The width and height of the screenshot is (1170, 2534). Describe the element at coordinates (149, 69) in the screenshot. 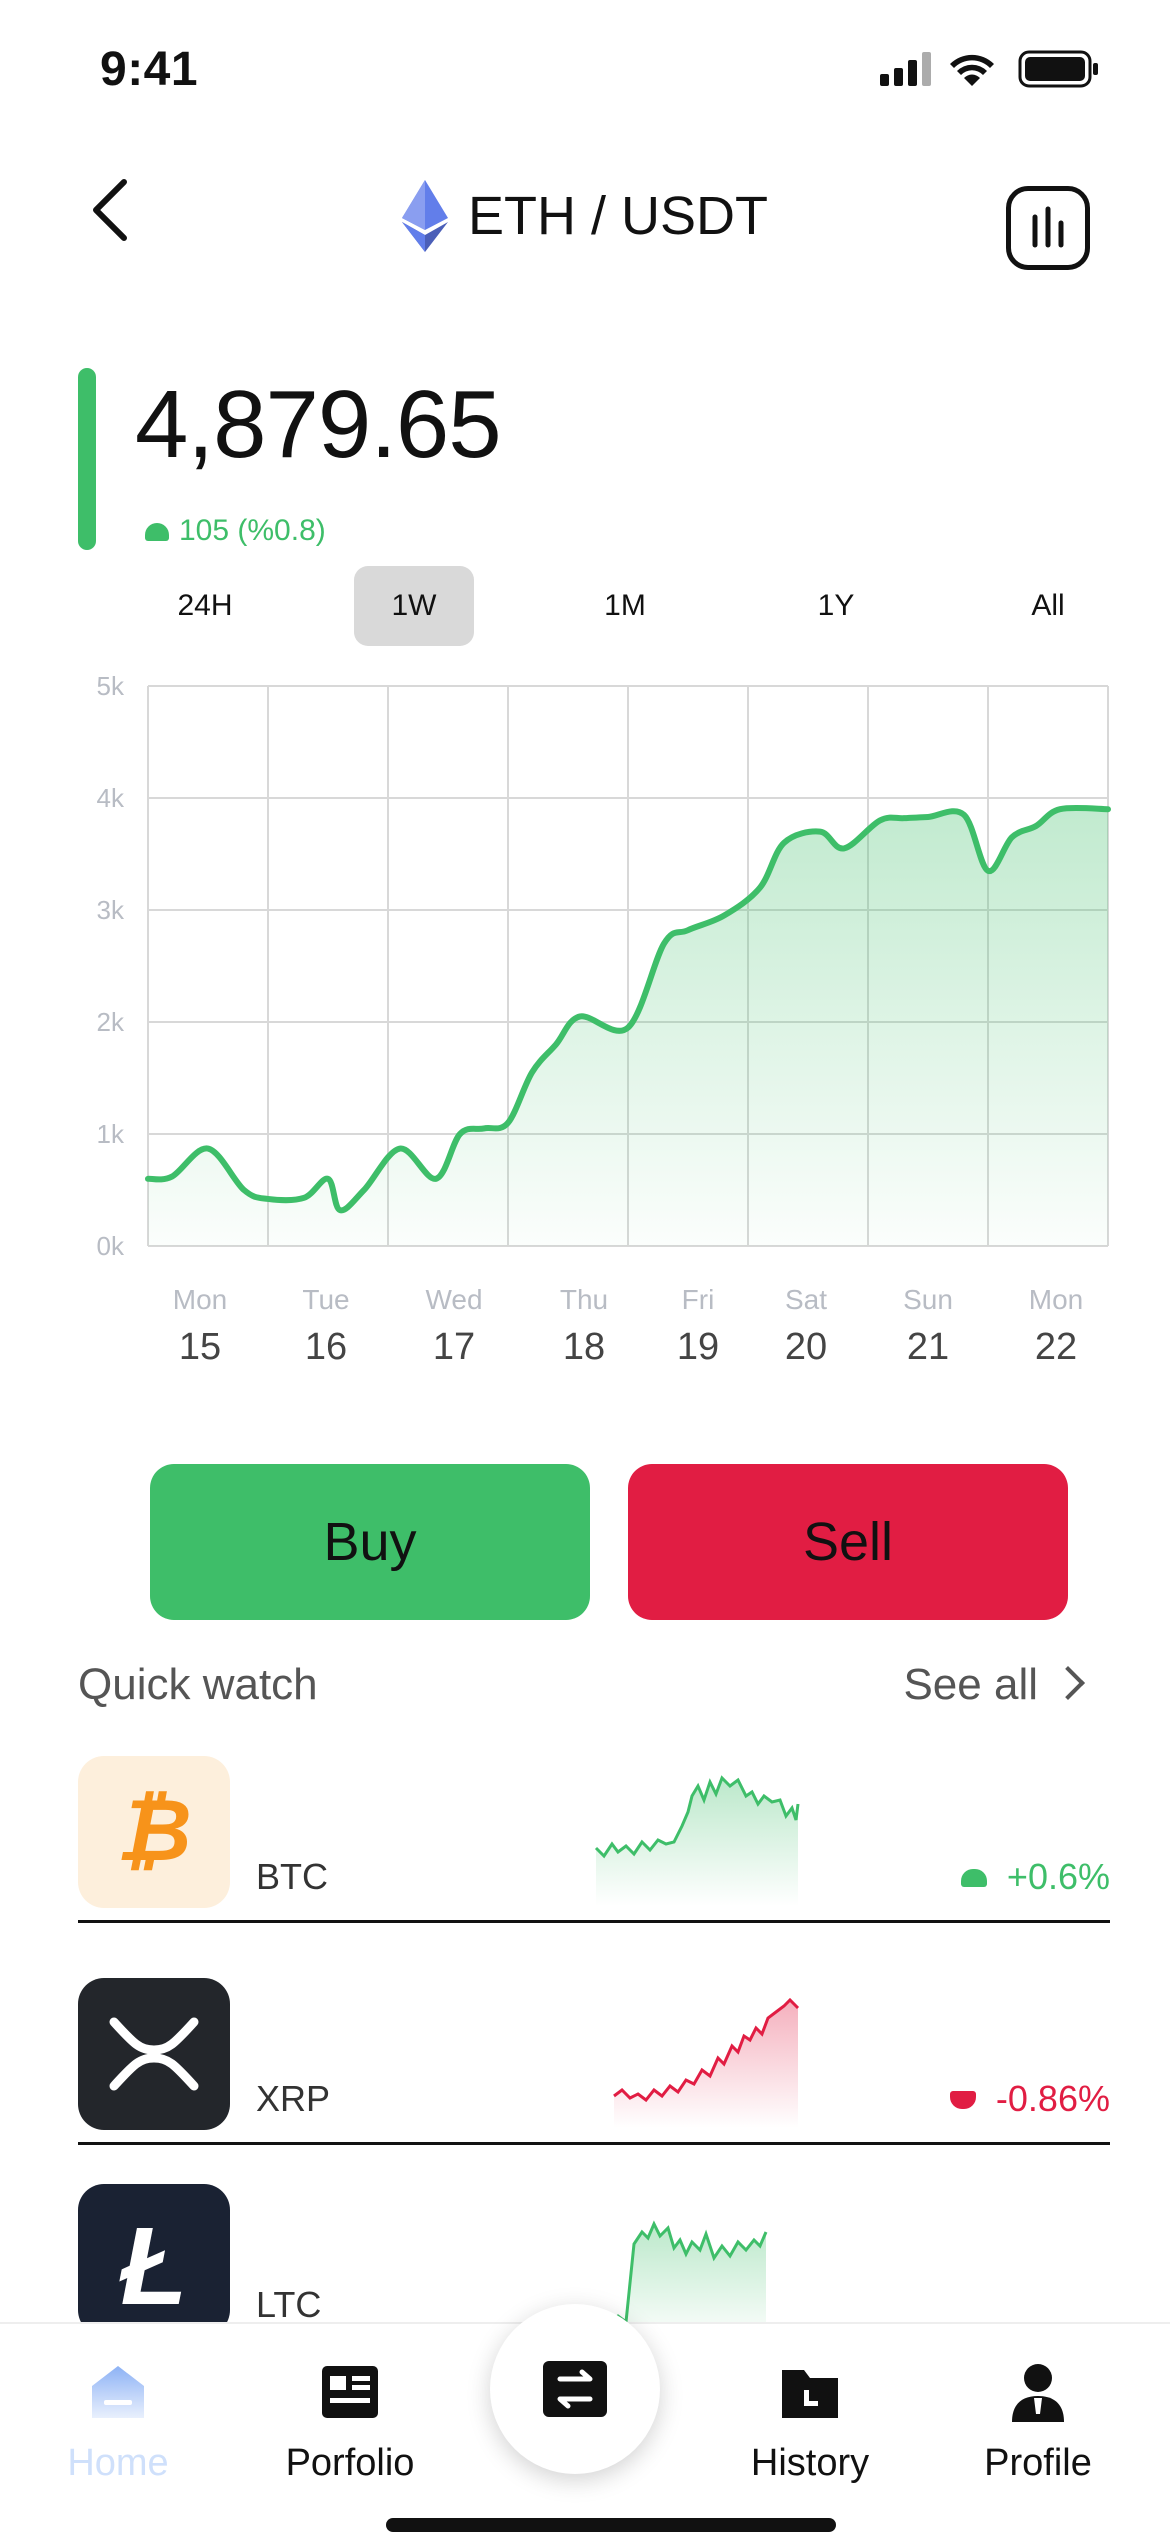

I see `status-time: 9:41` at that location.